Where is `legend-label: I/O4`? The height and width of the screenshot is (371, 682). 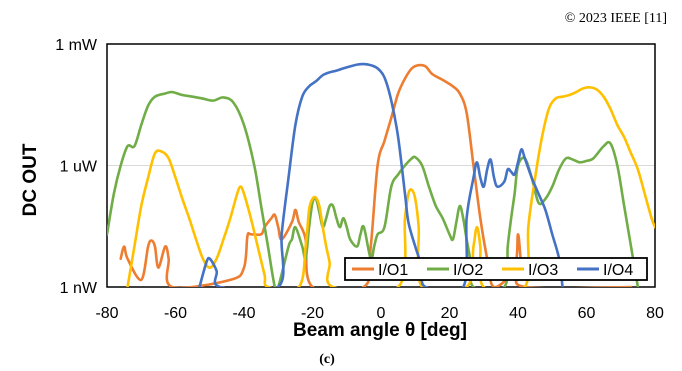
legend-label: I/O4 is located at coordinates (618, 270).